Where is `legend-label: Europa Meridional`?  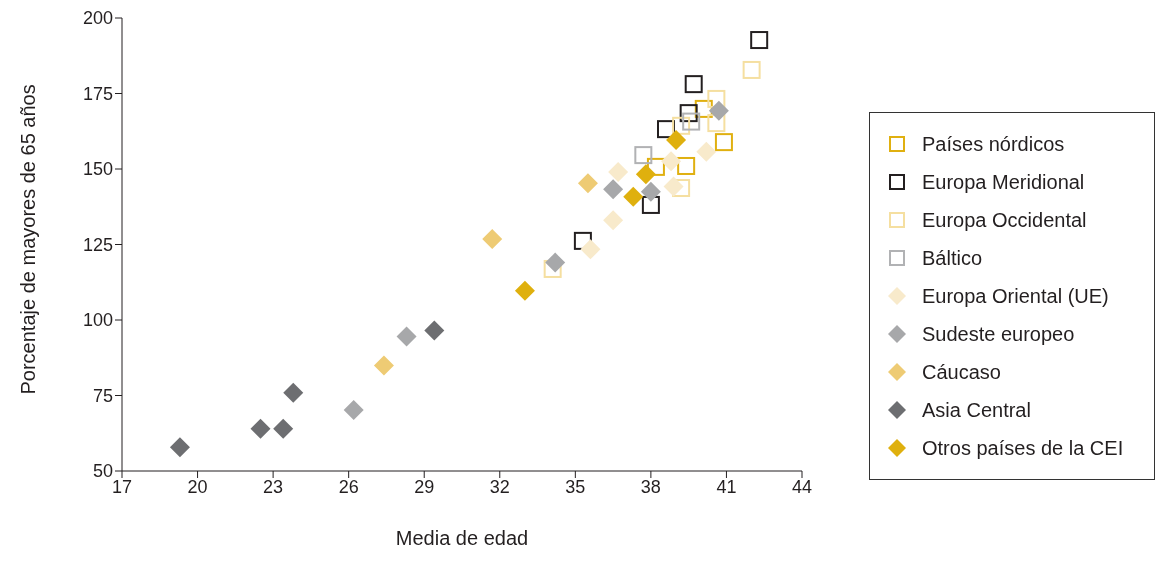
legend-label: Europa Meridional is located at coordinates (1003, 182).